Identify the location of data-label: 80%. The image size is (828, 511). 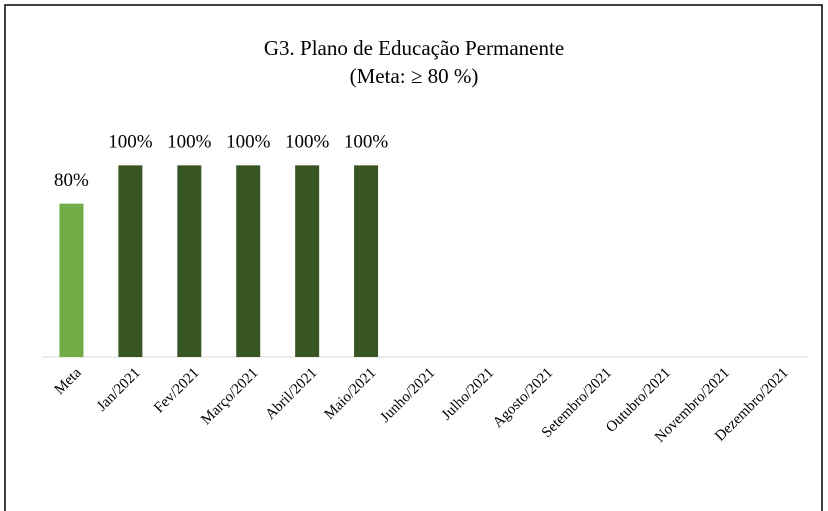
(71, 180).